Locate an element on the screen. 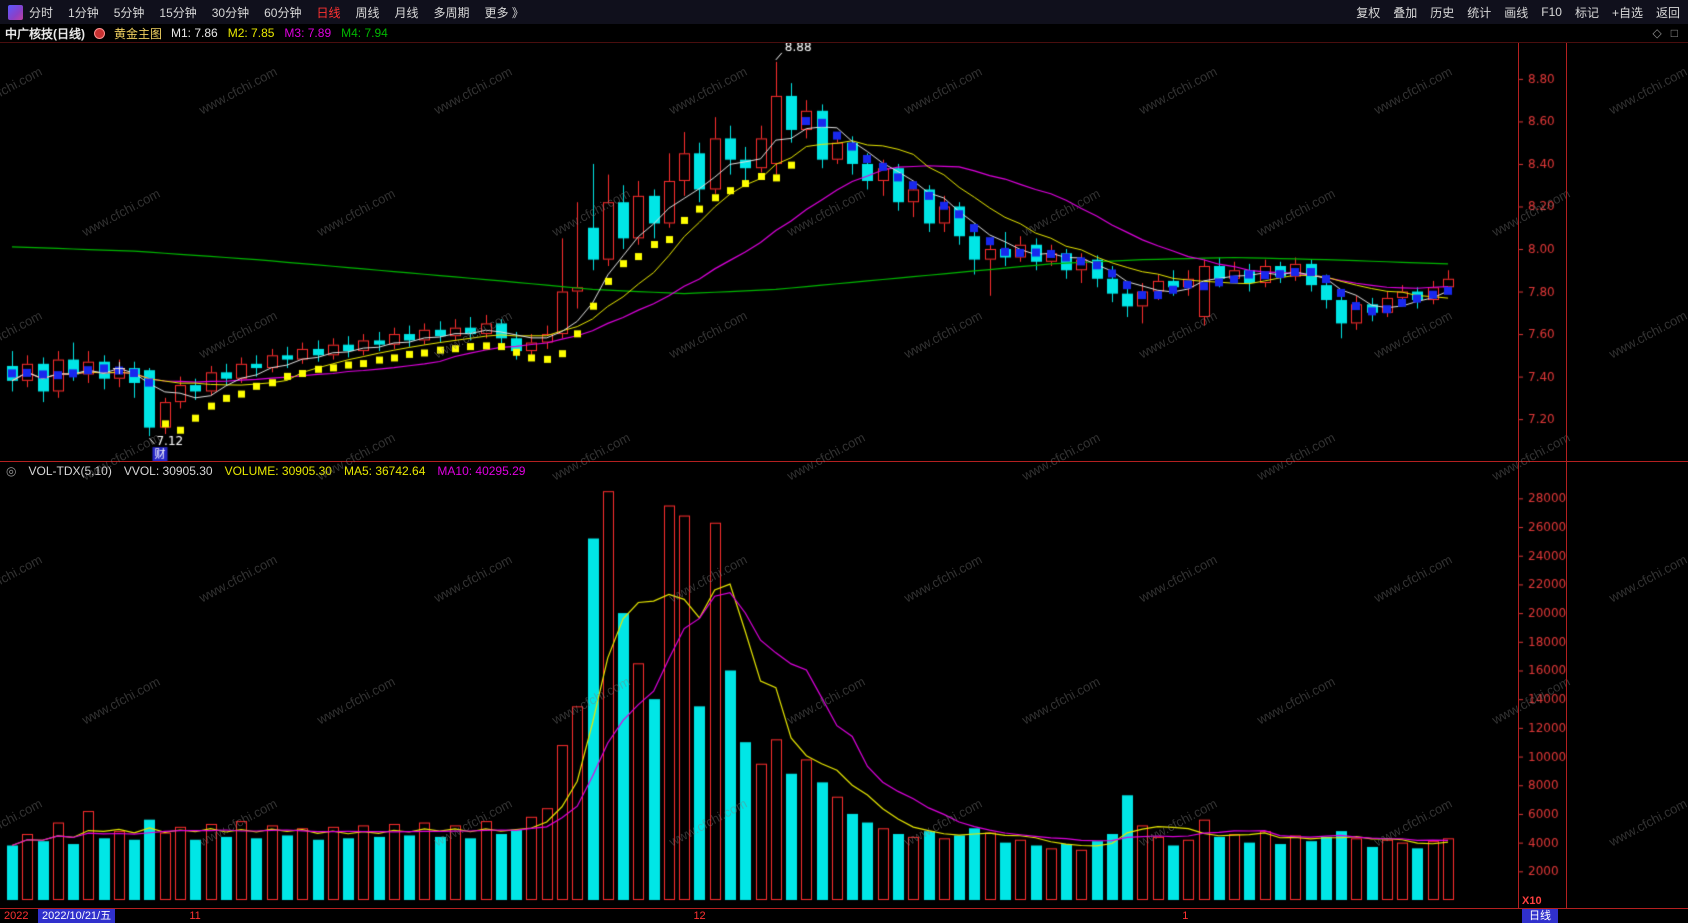 Image resolution: width=1688 pixels, height=923 pixels. period-tab-2: 5分钟 is located at coordinates (129, 12).